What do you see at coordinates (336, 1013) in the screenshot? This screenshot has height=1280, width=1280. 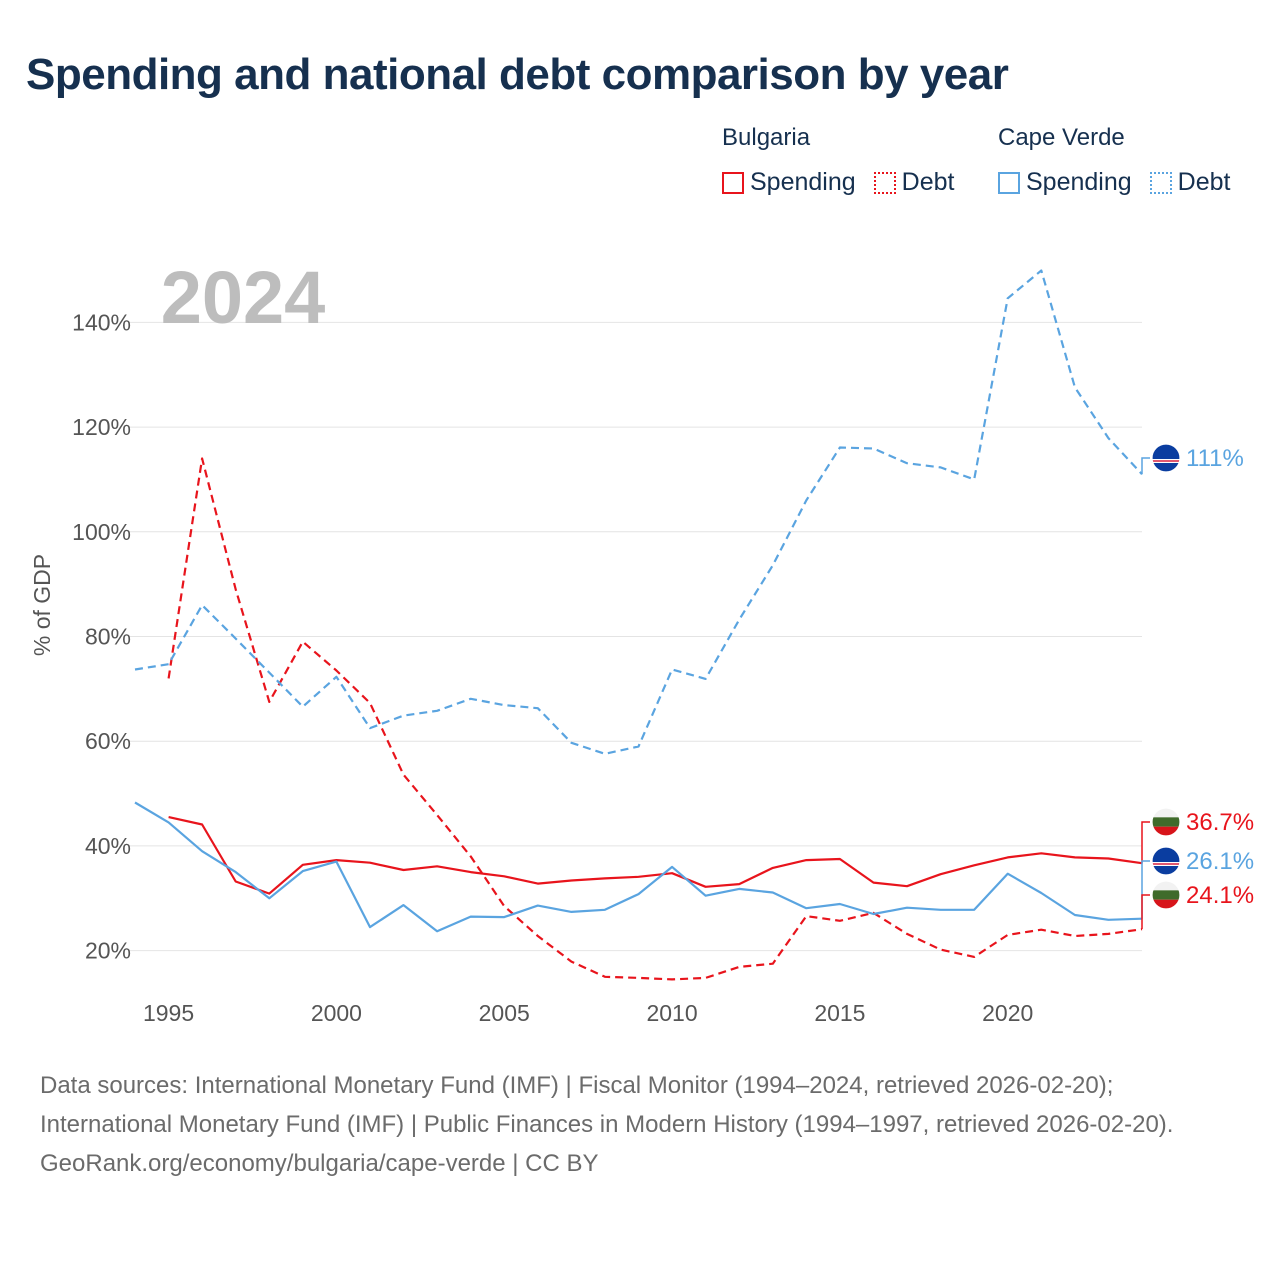 I see `x-tick-label: 2000` at bounding box center [336, 1013].